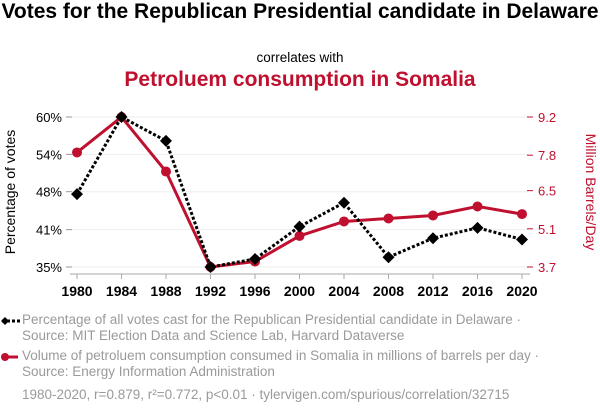 The width and height of the screenshot is (600, 414). Describe the element at coordinates (299, 291) in the screenshot. I see `x-tick-label: 2000` at that location.